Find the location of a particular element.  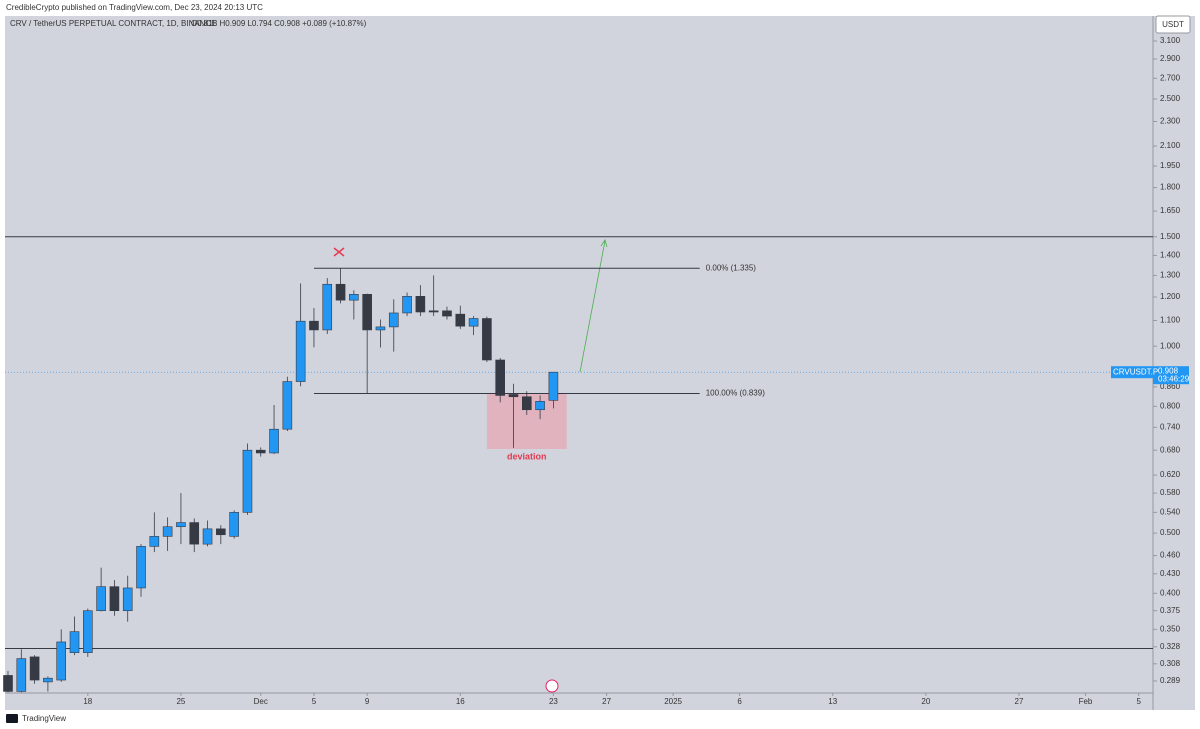

y-tick-label: 0.860 is located at coordinates (1170, 386).